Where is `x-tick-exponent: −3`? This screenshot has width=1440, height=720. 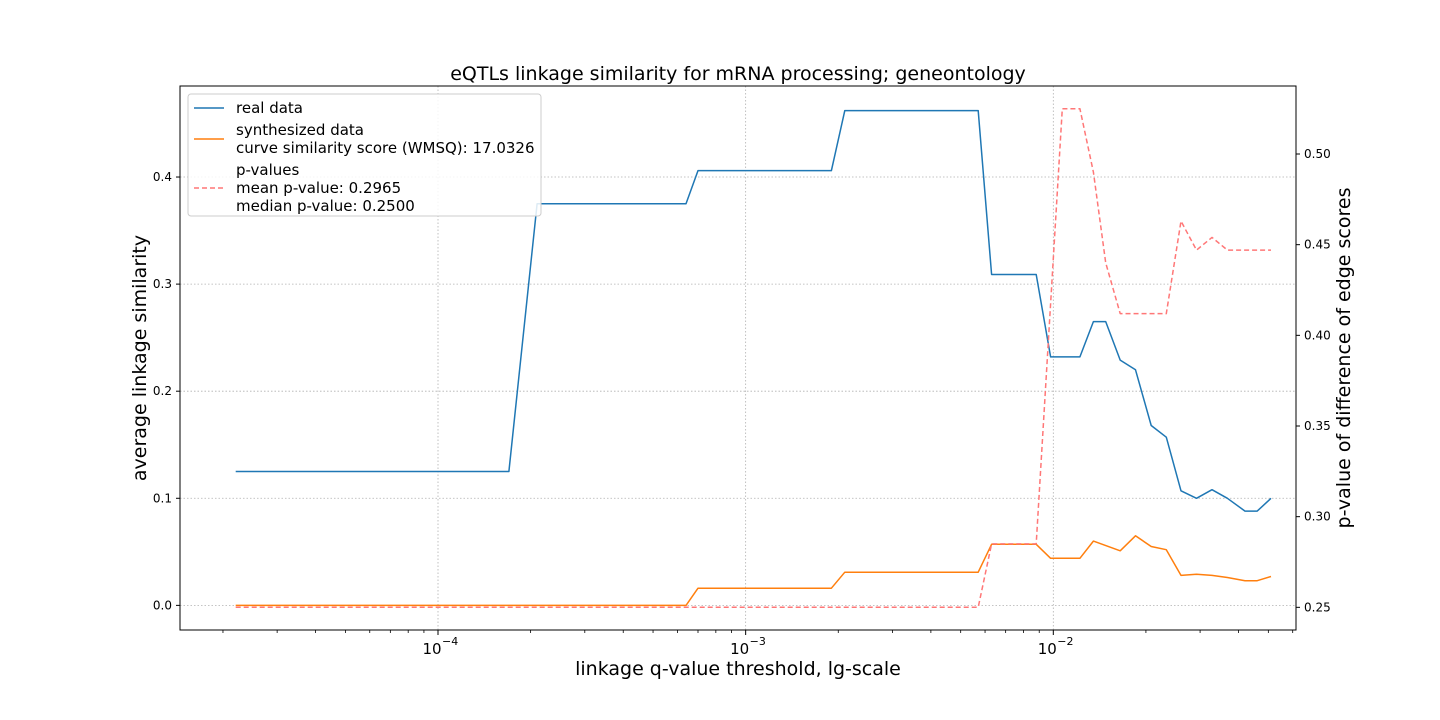
x-tick-exponent: −3 is located at coordinates (758, 641).